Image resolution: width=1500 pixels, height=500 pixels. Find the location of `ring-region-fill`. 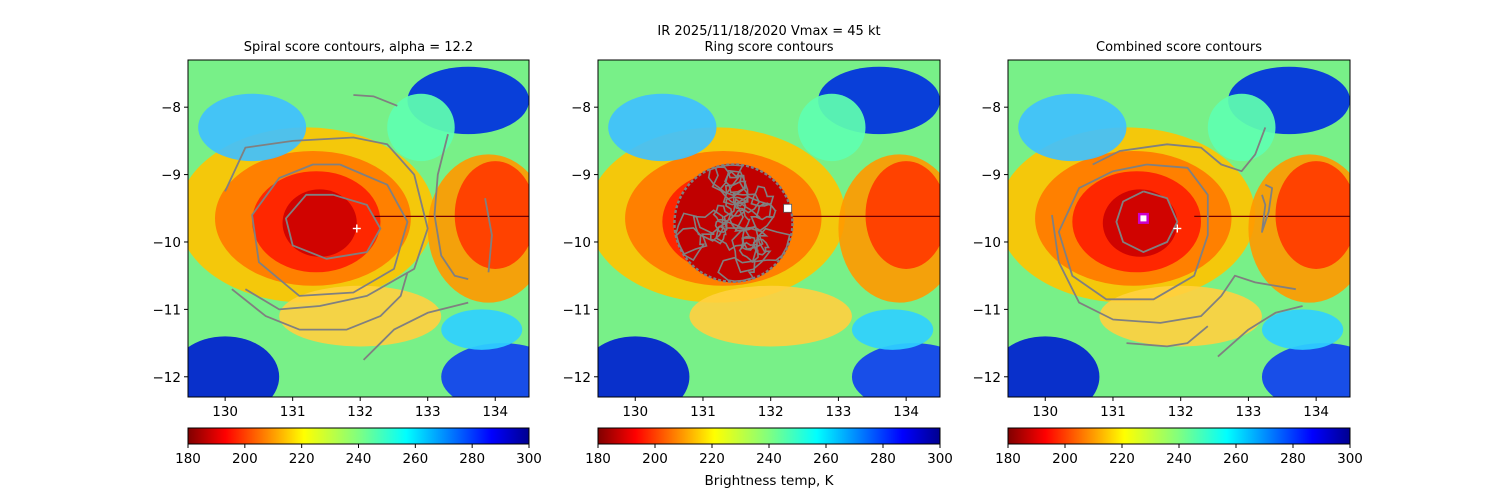

ring-region-fill is located at coordinates (733, 223).